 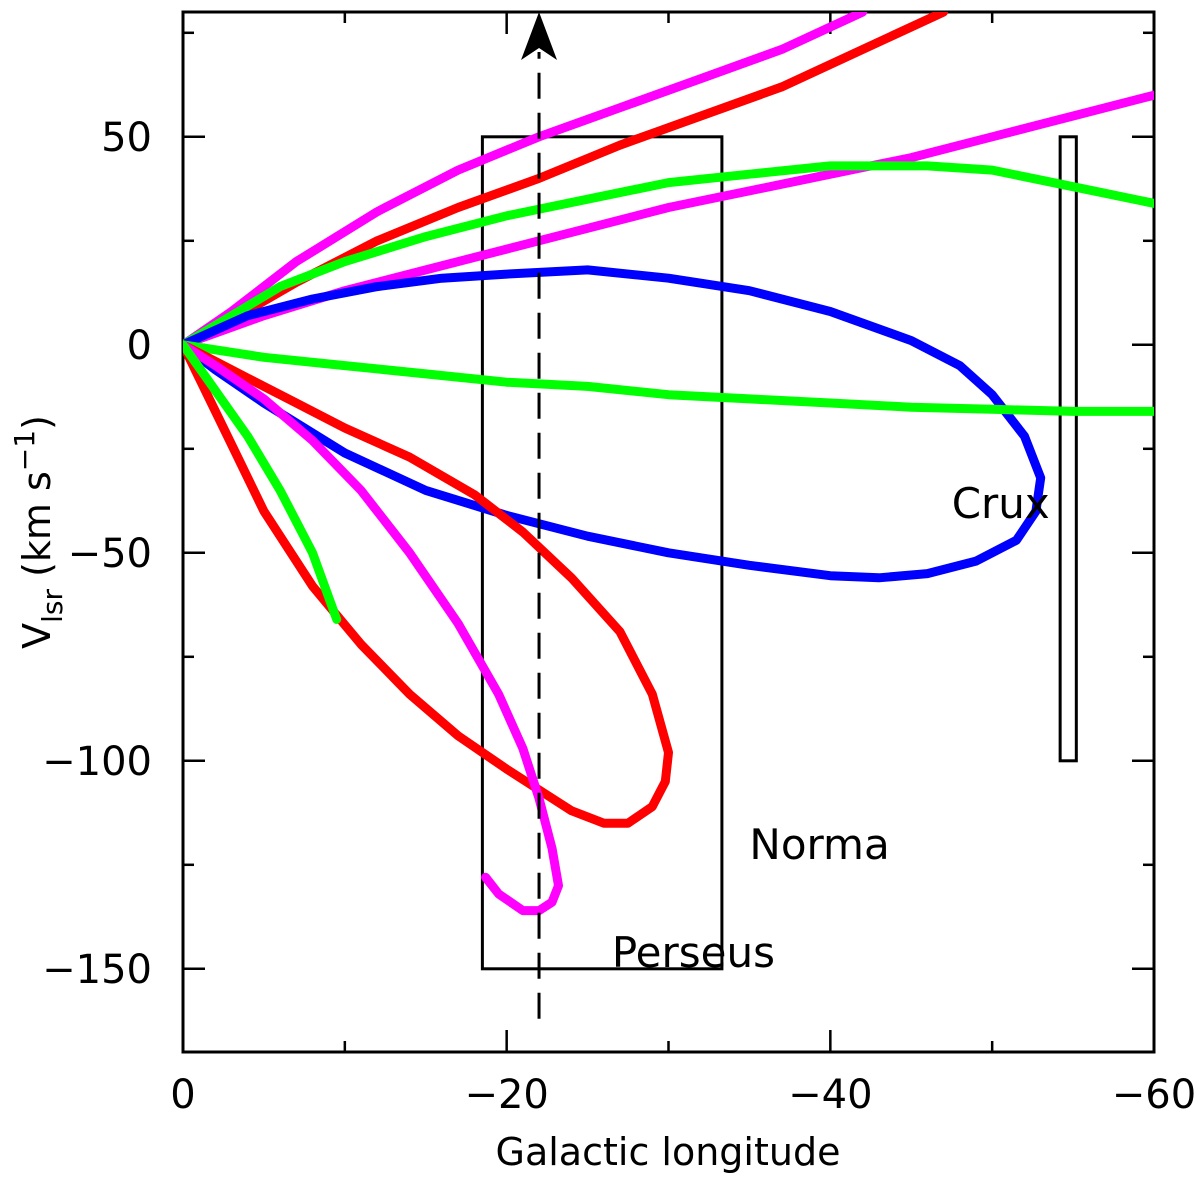 What do you see at coordinates (110, 554) in the screenshot?
I see `y-tick-label: −50` at bounding box center [110, 554].